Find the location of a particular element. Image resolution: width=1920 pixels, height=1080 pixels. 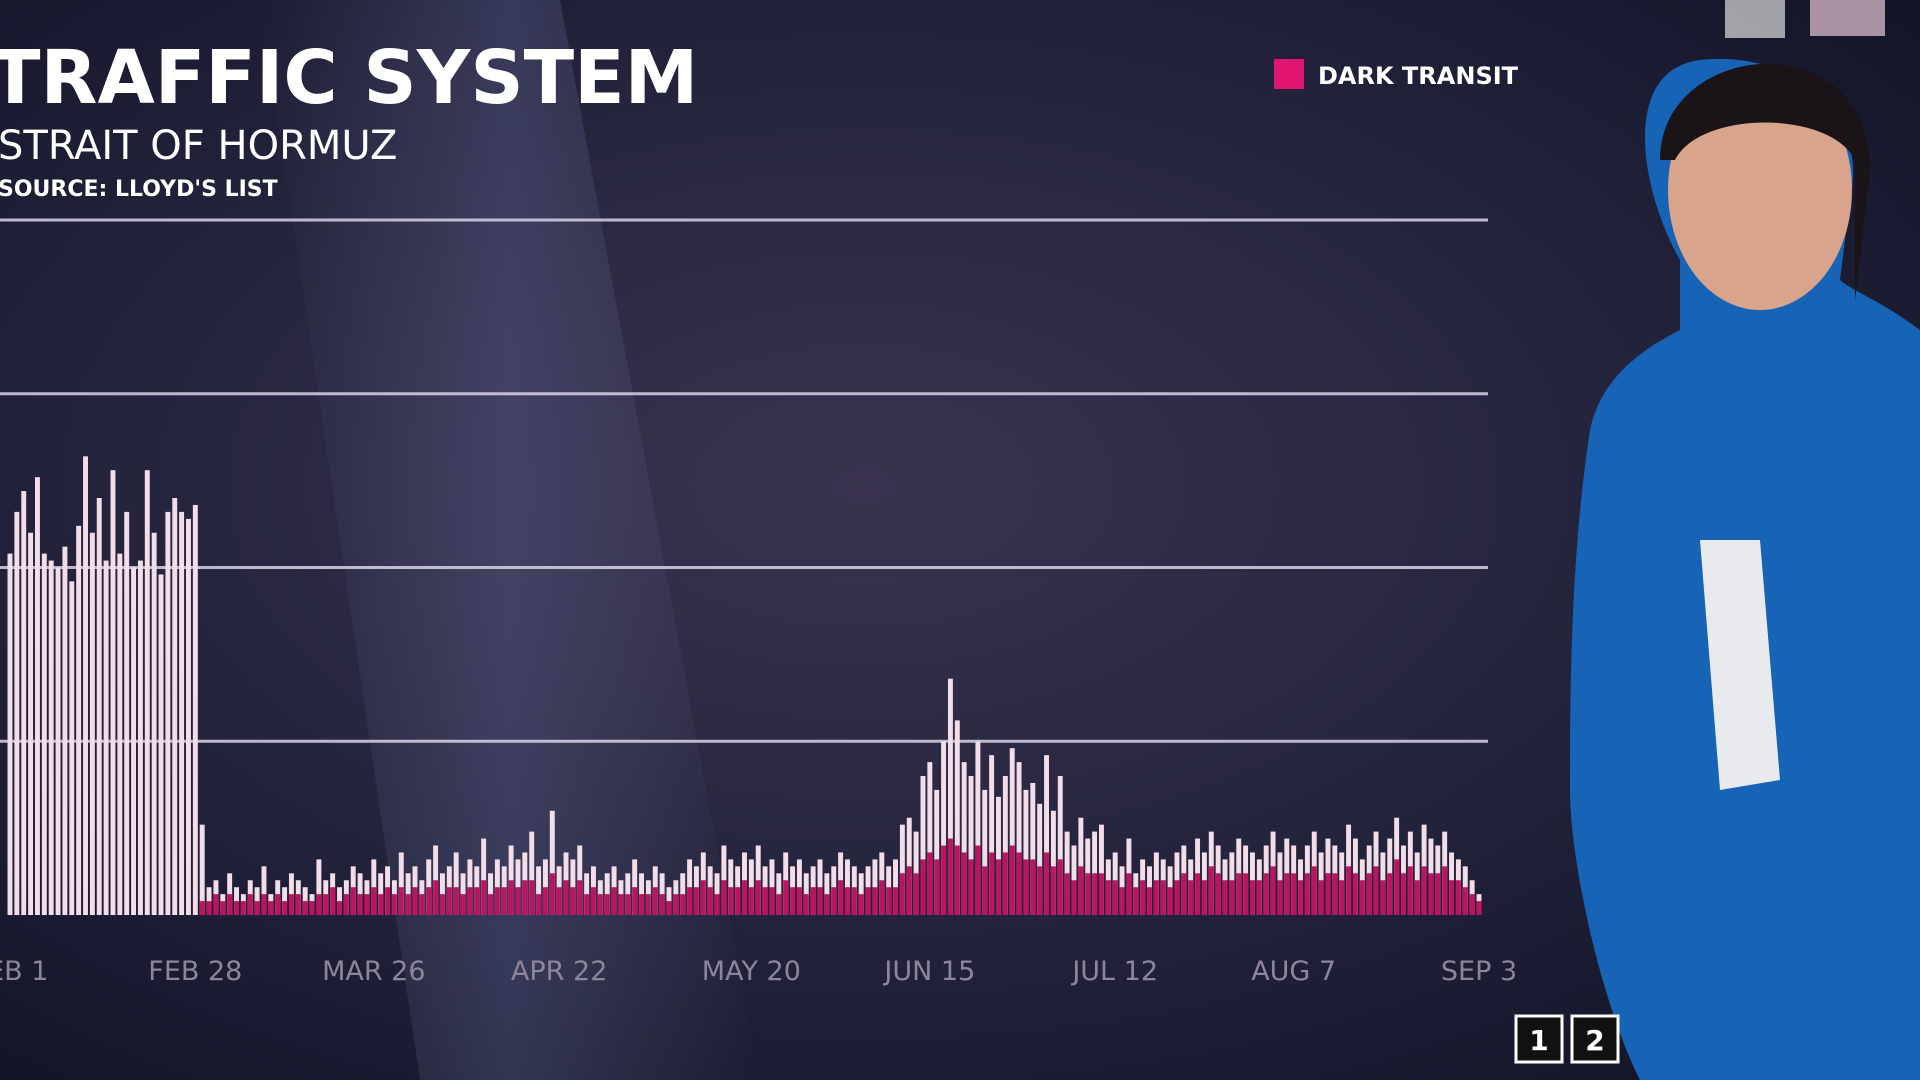

chart-title: TRAFFIC SYSTEM is located at coordinates (349, 78).